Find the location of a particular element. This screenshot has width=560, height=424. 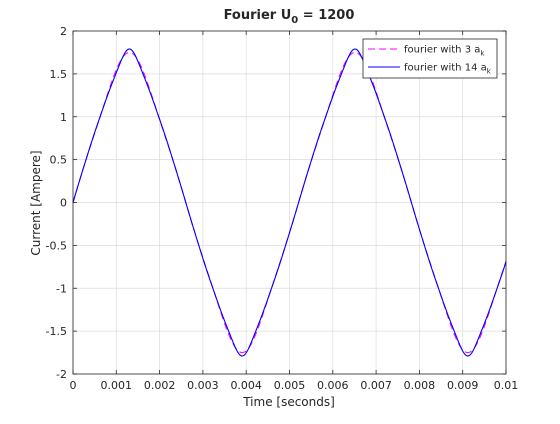

x-tick-label: 0.009 is located at coordinates (463, 385).